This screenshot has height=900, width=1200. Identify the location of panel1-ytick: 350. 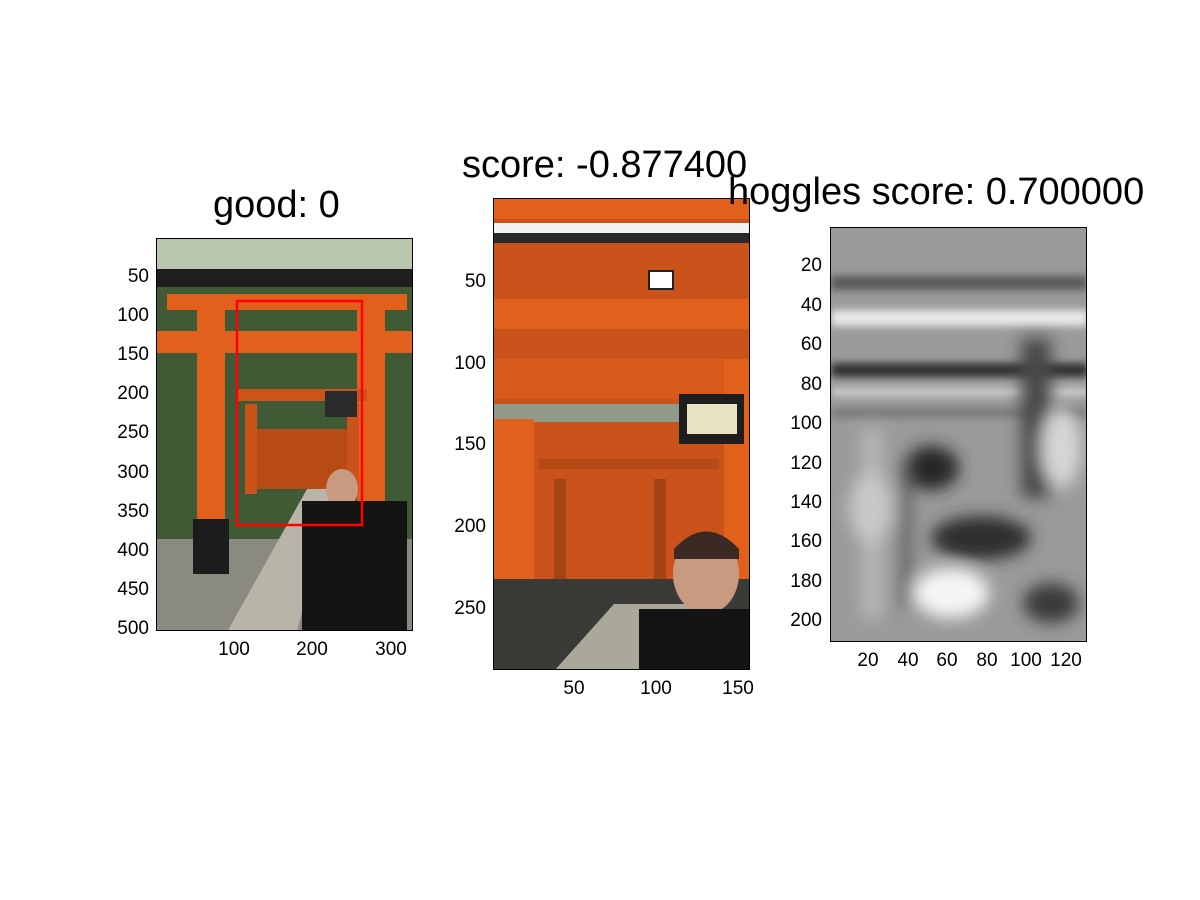
(133, 511).